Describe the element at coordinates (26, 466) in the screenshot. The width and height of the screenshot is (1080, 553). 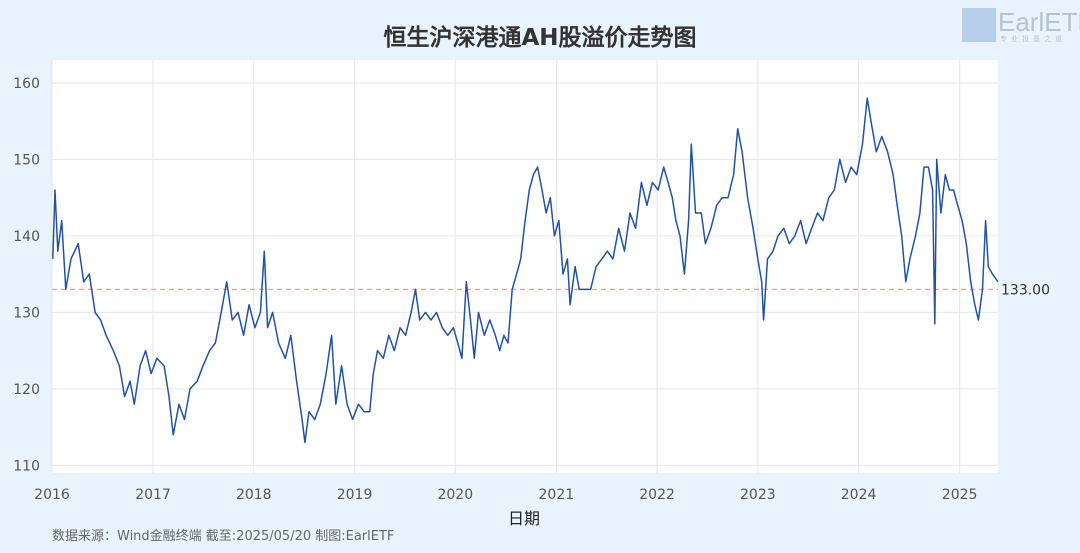
I see `y-tick-label: 110` at that location.